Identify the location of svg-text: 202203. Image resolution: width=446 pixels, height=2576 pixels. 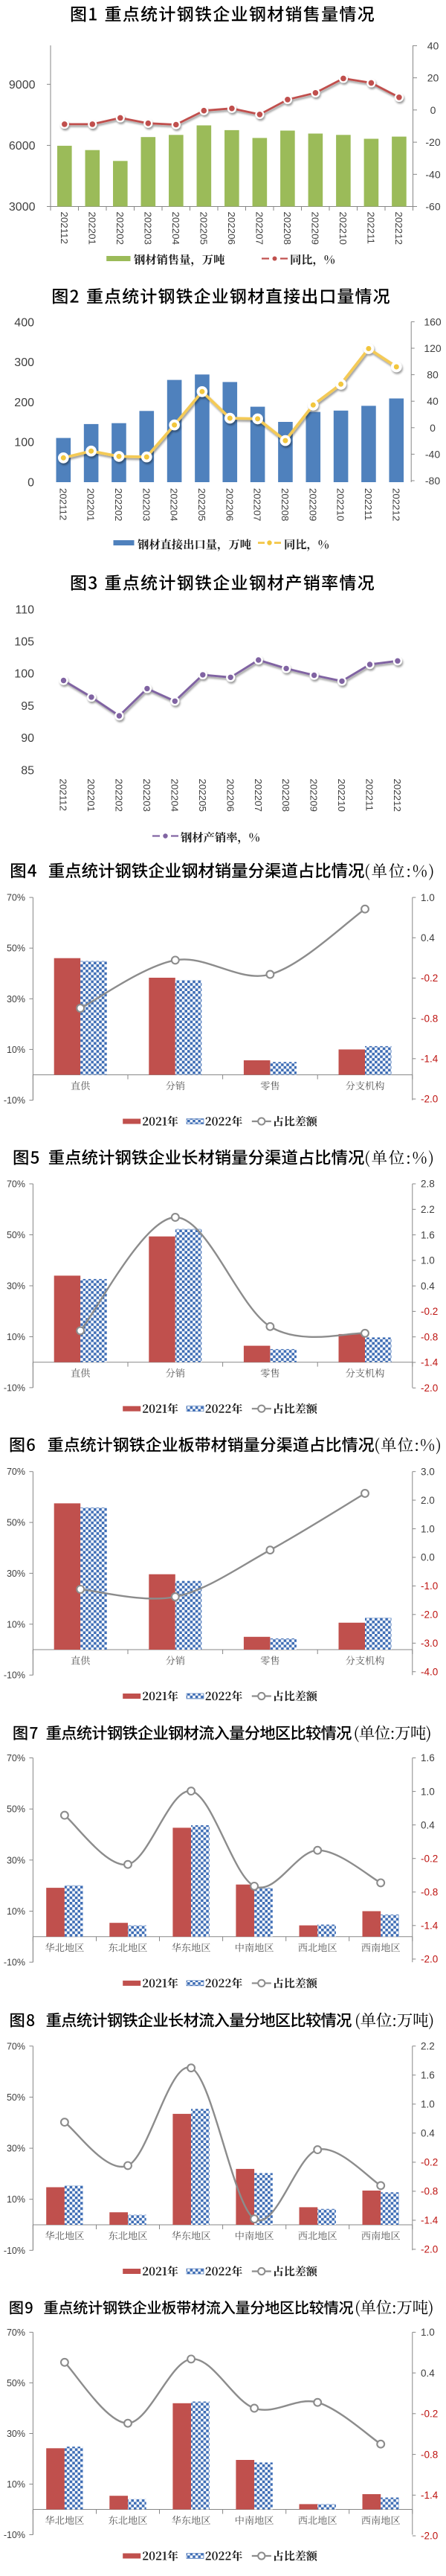
(147, 228).